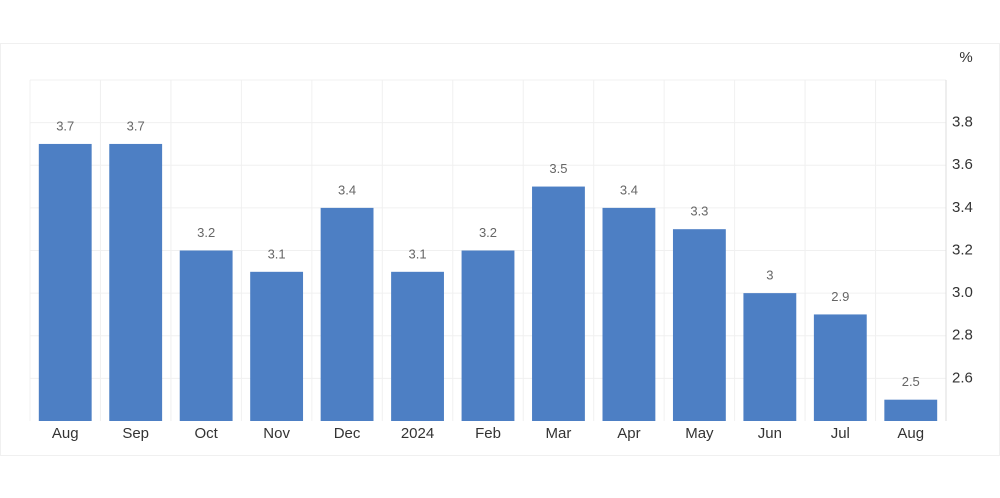 The image size is (1000, 498). I want to click on y-tick-label: 2.6, so click(962, 377).